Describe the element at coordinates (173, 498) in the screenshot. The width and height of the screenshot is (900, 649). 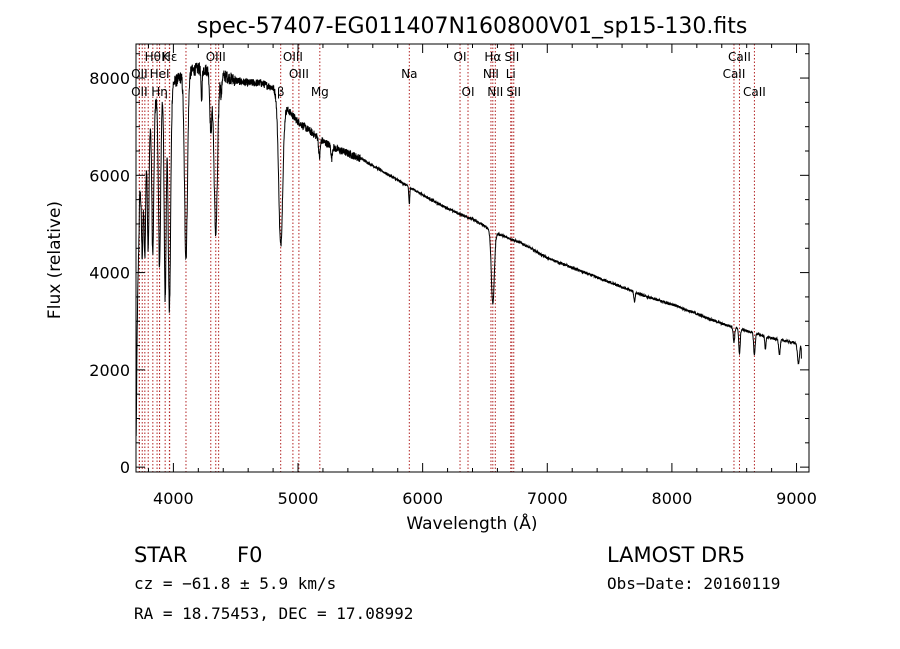
I see `x-tick-label: 4000` at that location.